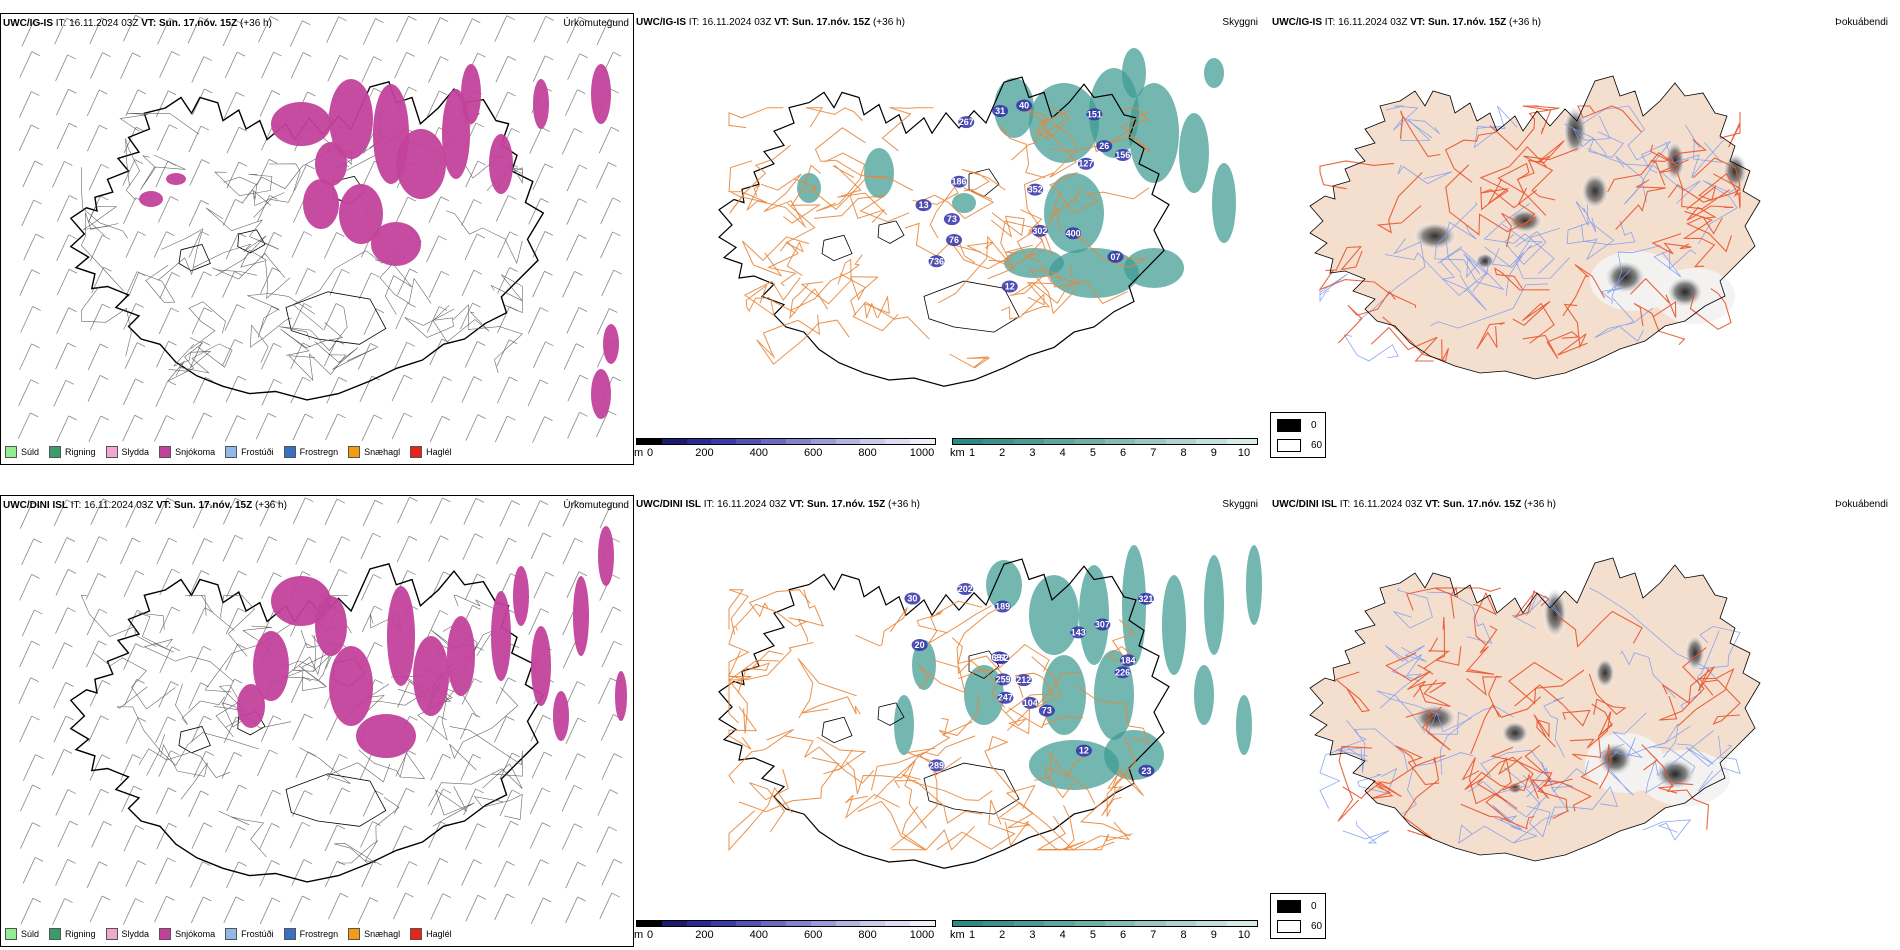 The height and width of the screenshot is (950, 1900). What do you see at coordinates (249, 934) in the screenshot?
I see `legend-item: Frostúði` at bounding box center [249, 934].